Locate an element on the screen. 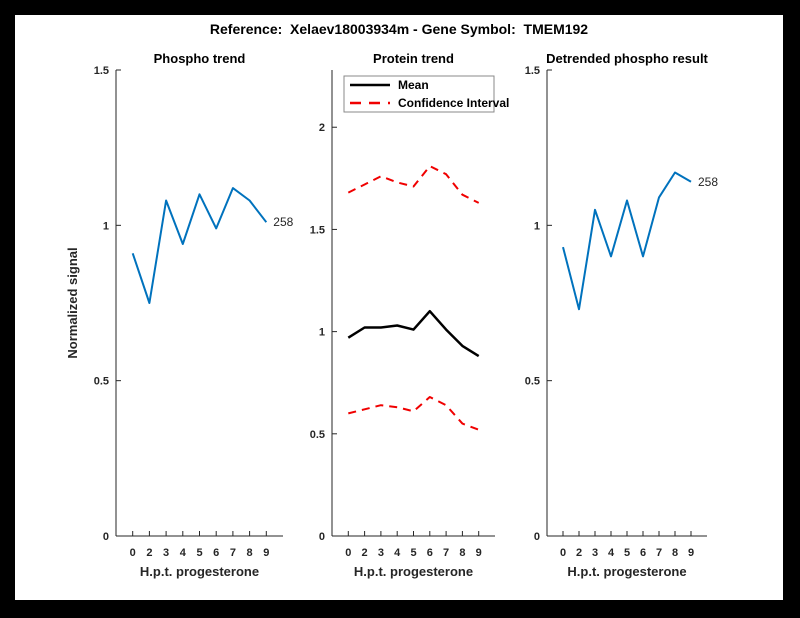  legend: Mean Confidence Interval is located at coordinates (426, 94).